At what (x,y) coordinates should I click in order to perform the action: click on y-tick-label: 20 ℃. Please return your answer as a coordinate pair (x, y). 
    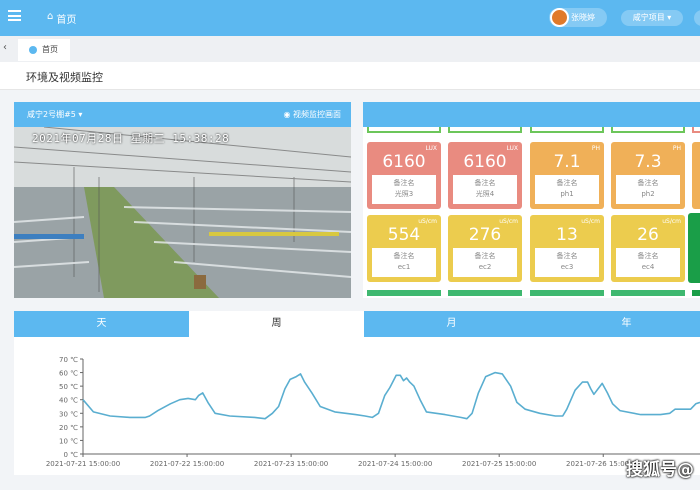
    Looking at the image, I should click on (68, 428).